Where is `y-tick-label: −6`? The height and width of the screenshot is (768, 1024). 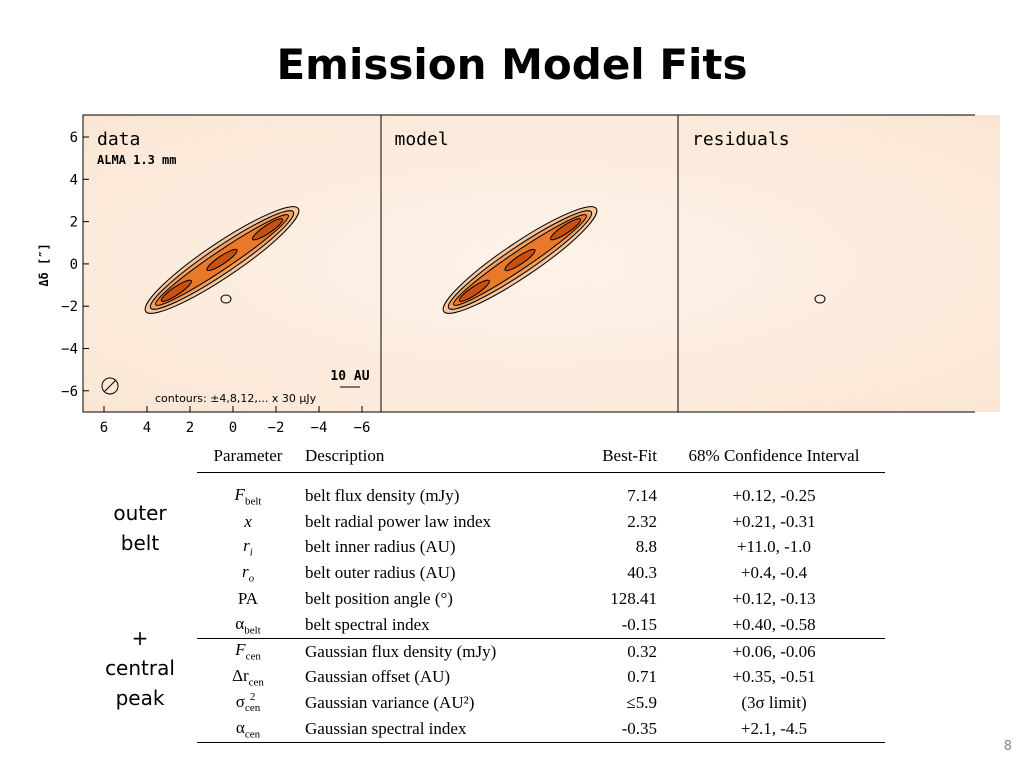 y-tick-label: −6 is located at coordinates (69, 392).